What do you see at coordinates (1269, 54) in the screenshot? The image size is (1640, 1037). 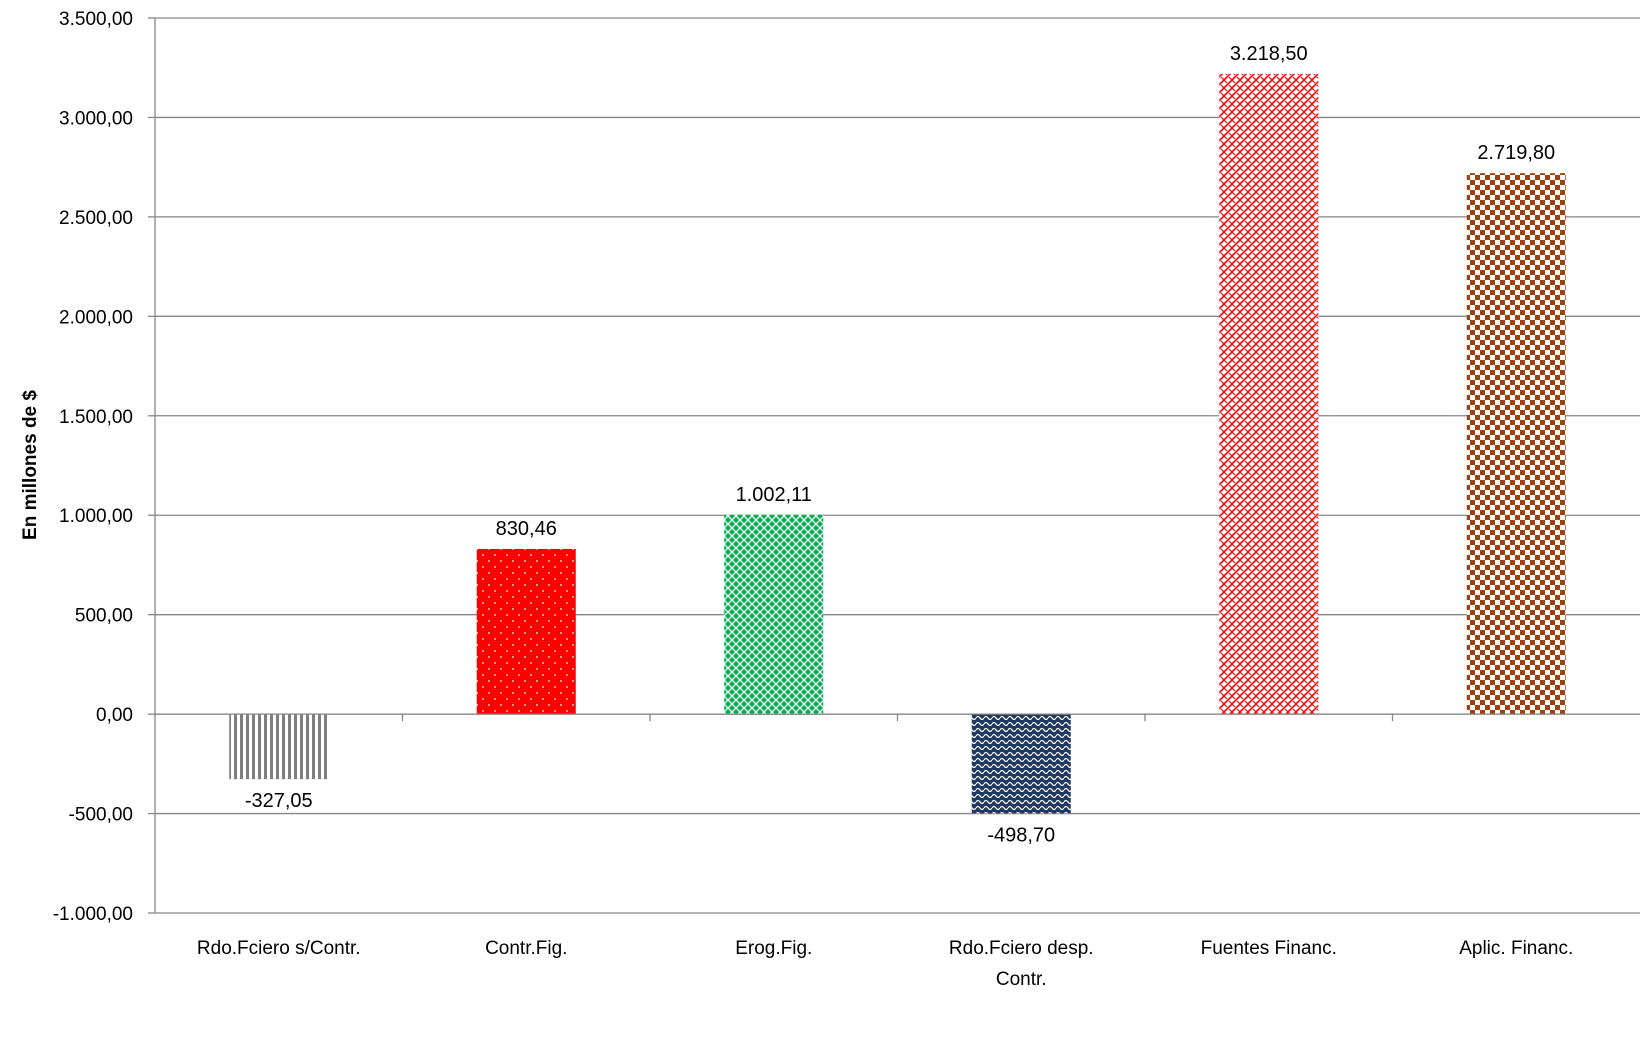 I see `data-label: 3.218,50` at bounding box center [1269, 54].